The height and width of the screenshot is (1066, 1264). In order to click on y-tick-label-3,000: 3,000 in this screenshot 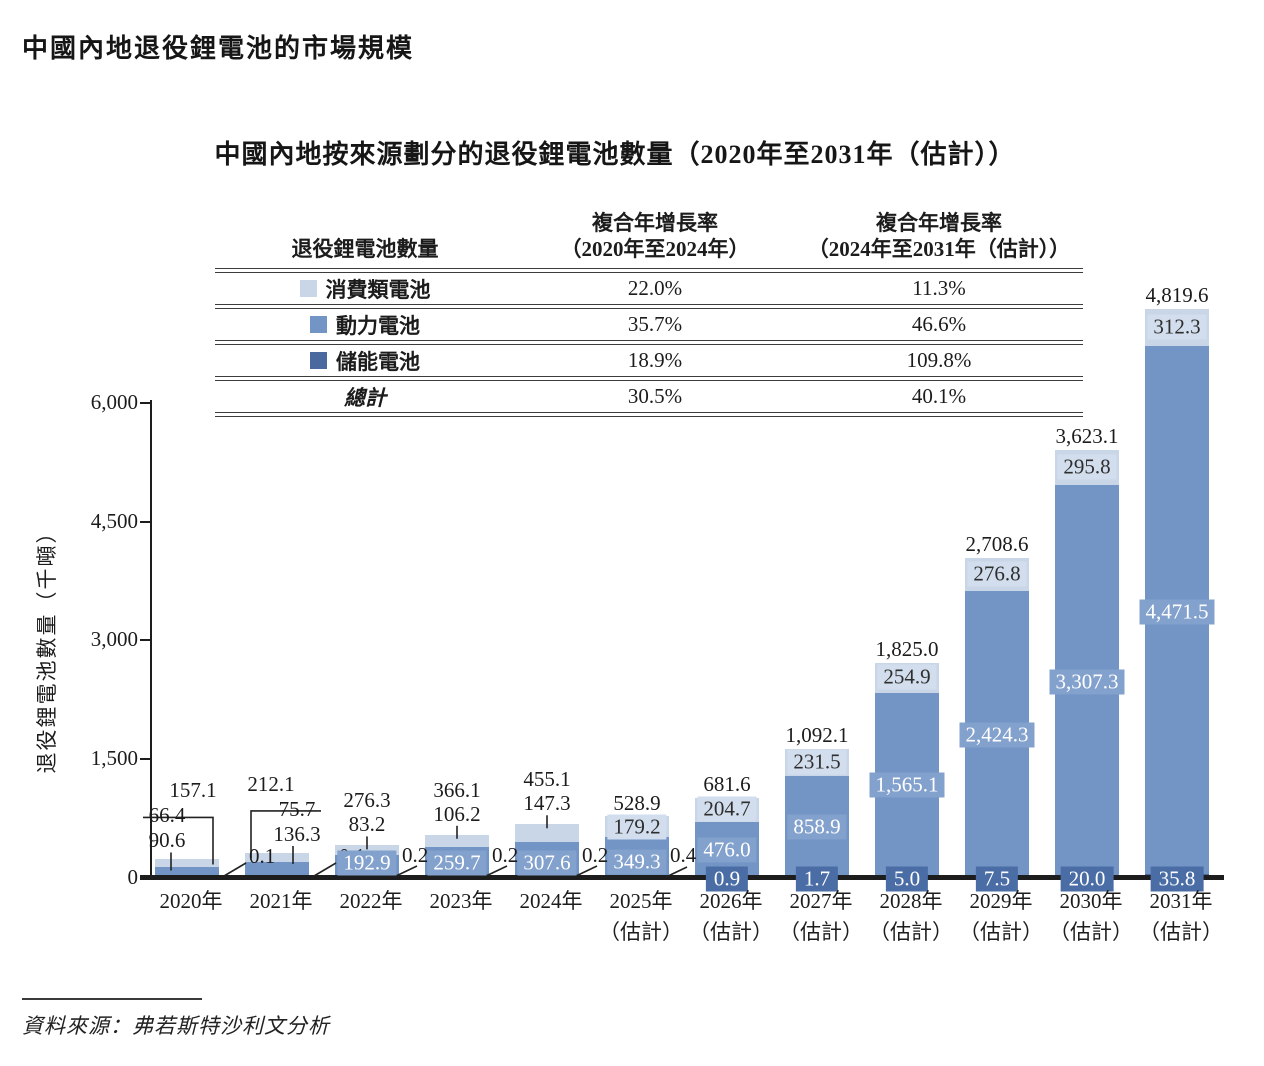, I will do `click(114, 639)`.